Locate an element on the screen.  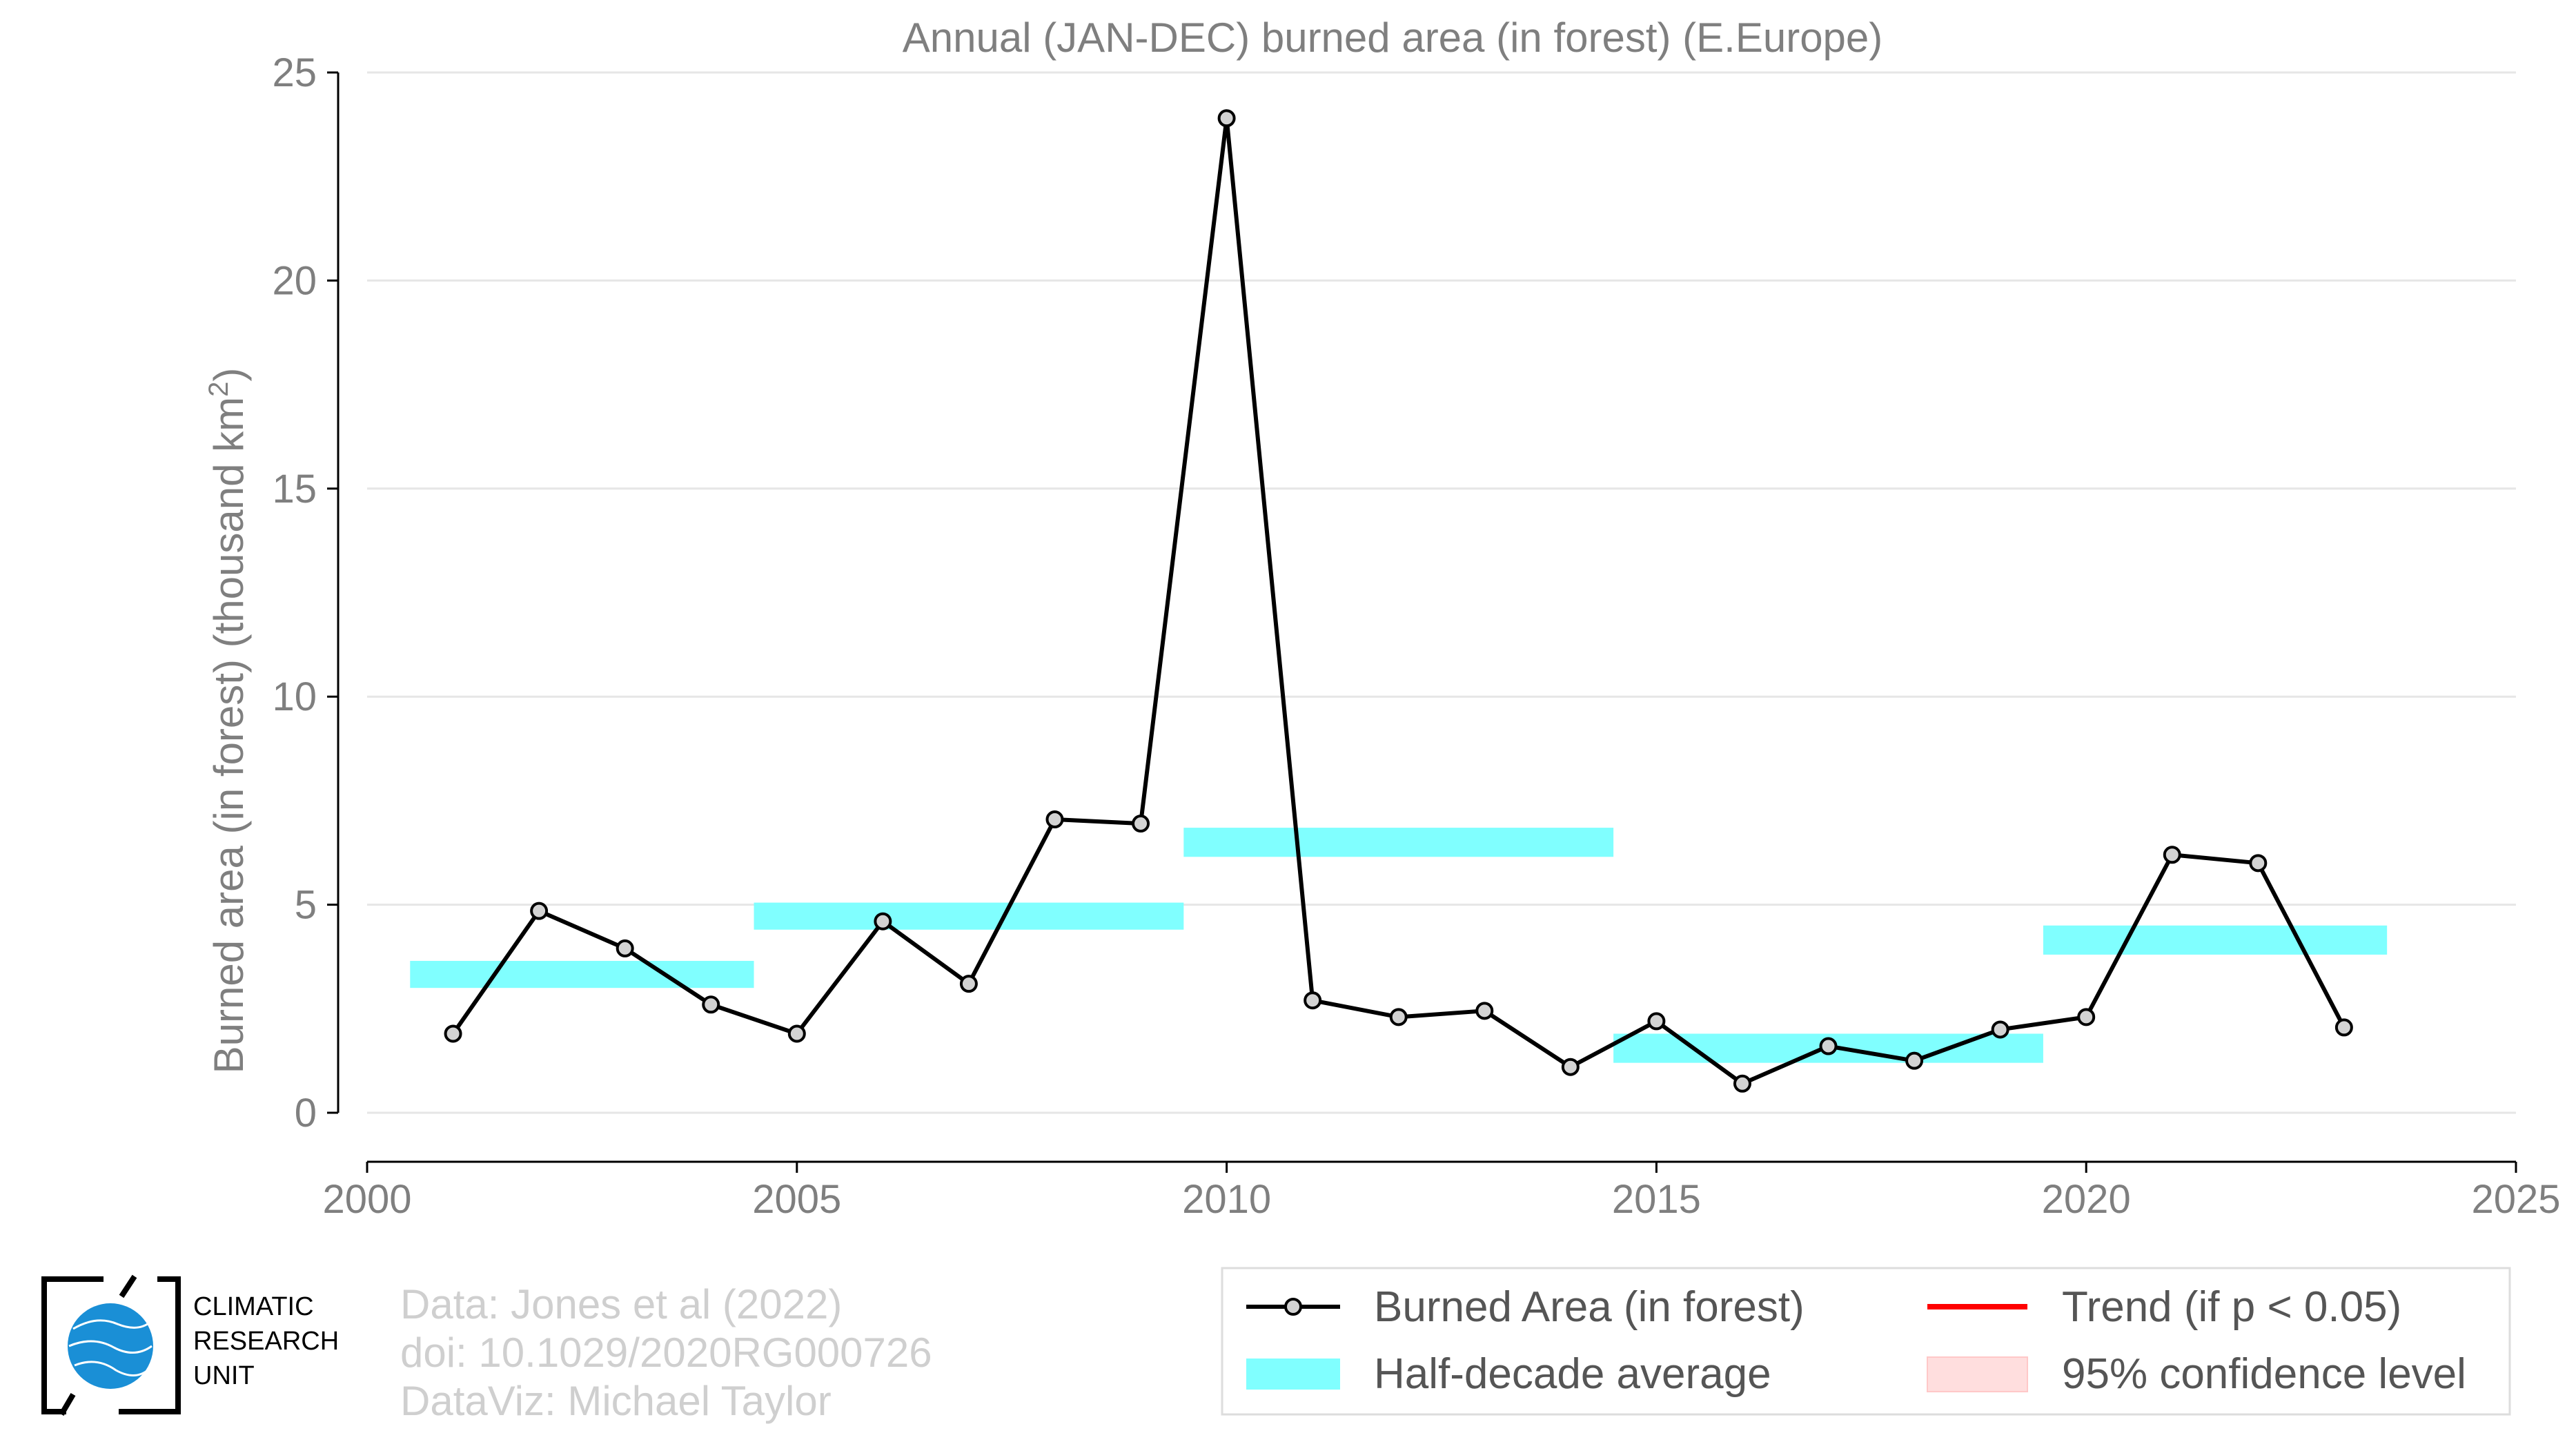
legend-entry-half-decade: Half-decade average is located at coordinates (1508, 1374).